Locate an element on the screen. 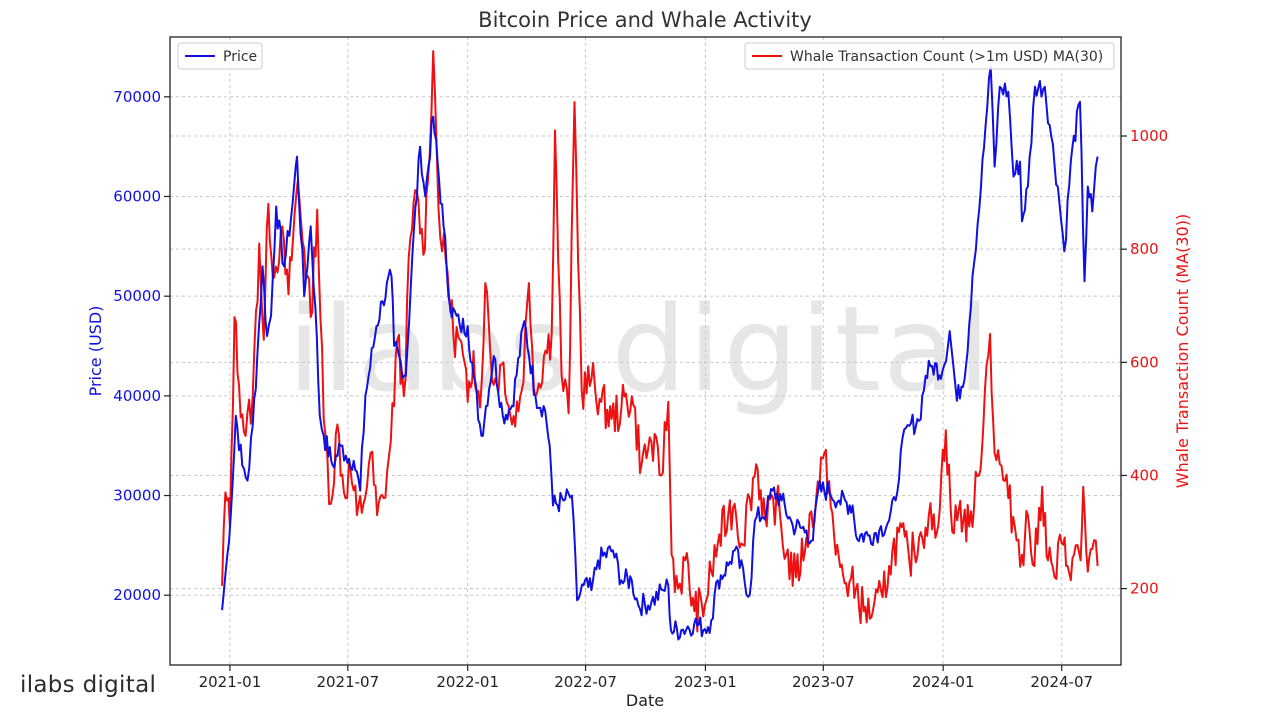 Image resolution: width=1280 pixels, height=720 pixels. y-axis-left-label: Price (USD) is located at coordinates (95, 351).